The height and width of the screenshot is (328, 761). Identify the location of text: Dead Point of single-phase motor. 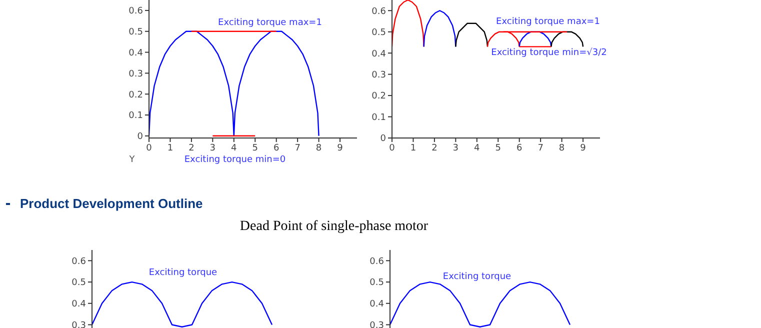
(334, 227).